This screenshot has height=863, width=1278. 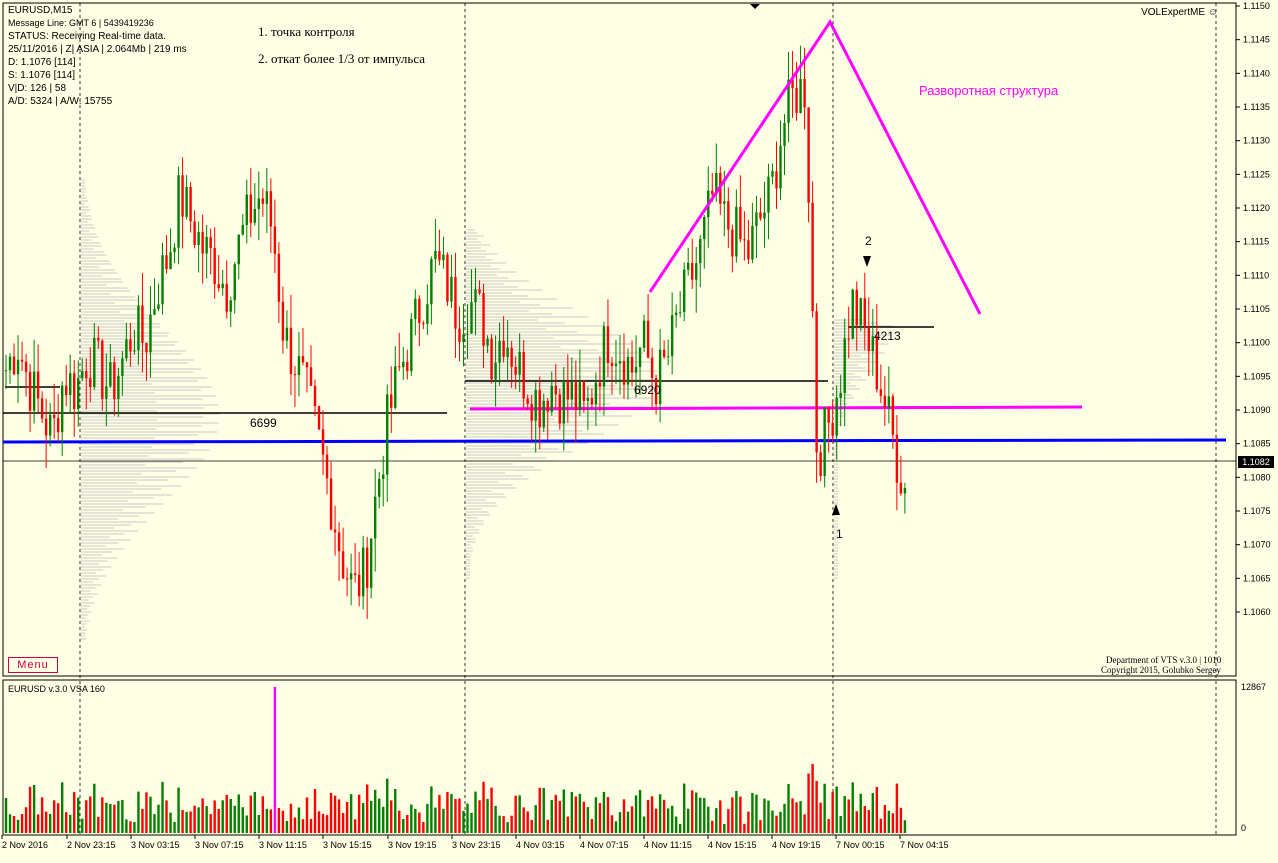 I want to click on symbol-label: EURUSD,M15, so click(x=40, y=10).